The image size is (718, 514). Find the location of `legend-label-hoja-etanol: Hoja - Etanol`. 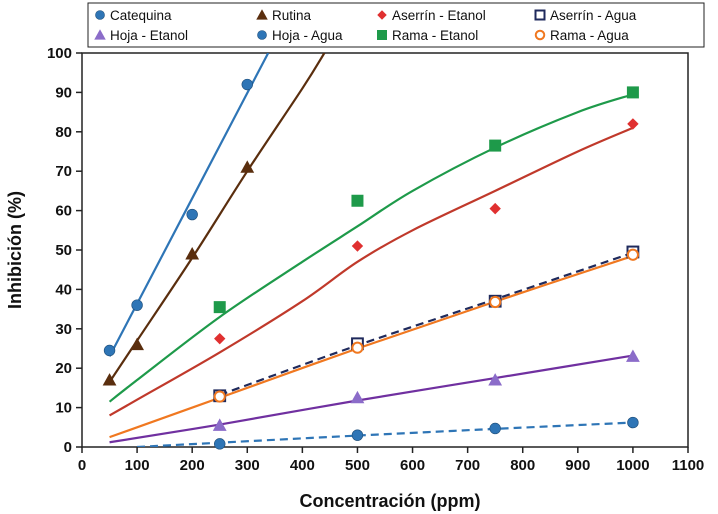

legend-label-hoja-etanol: Hoja - Etanol is located at coordinates (149, 35).